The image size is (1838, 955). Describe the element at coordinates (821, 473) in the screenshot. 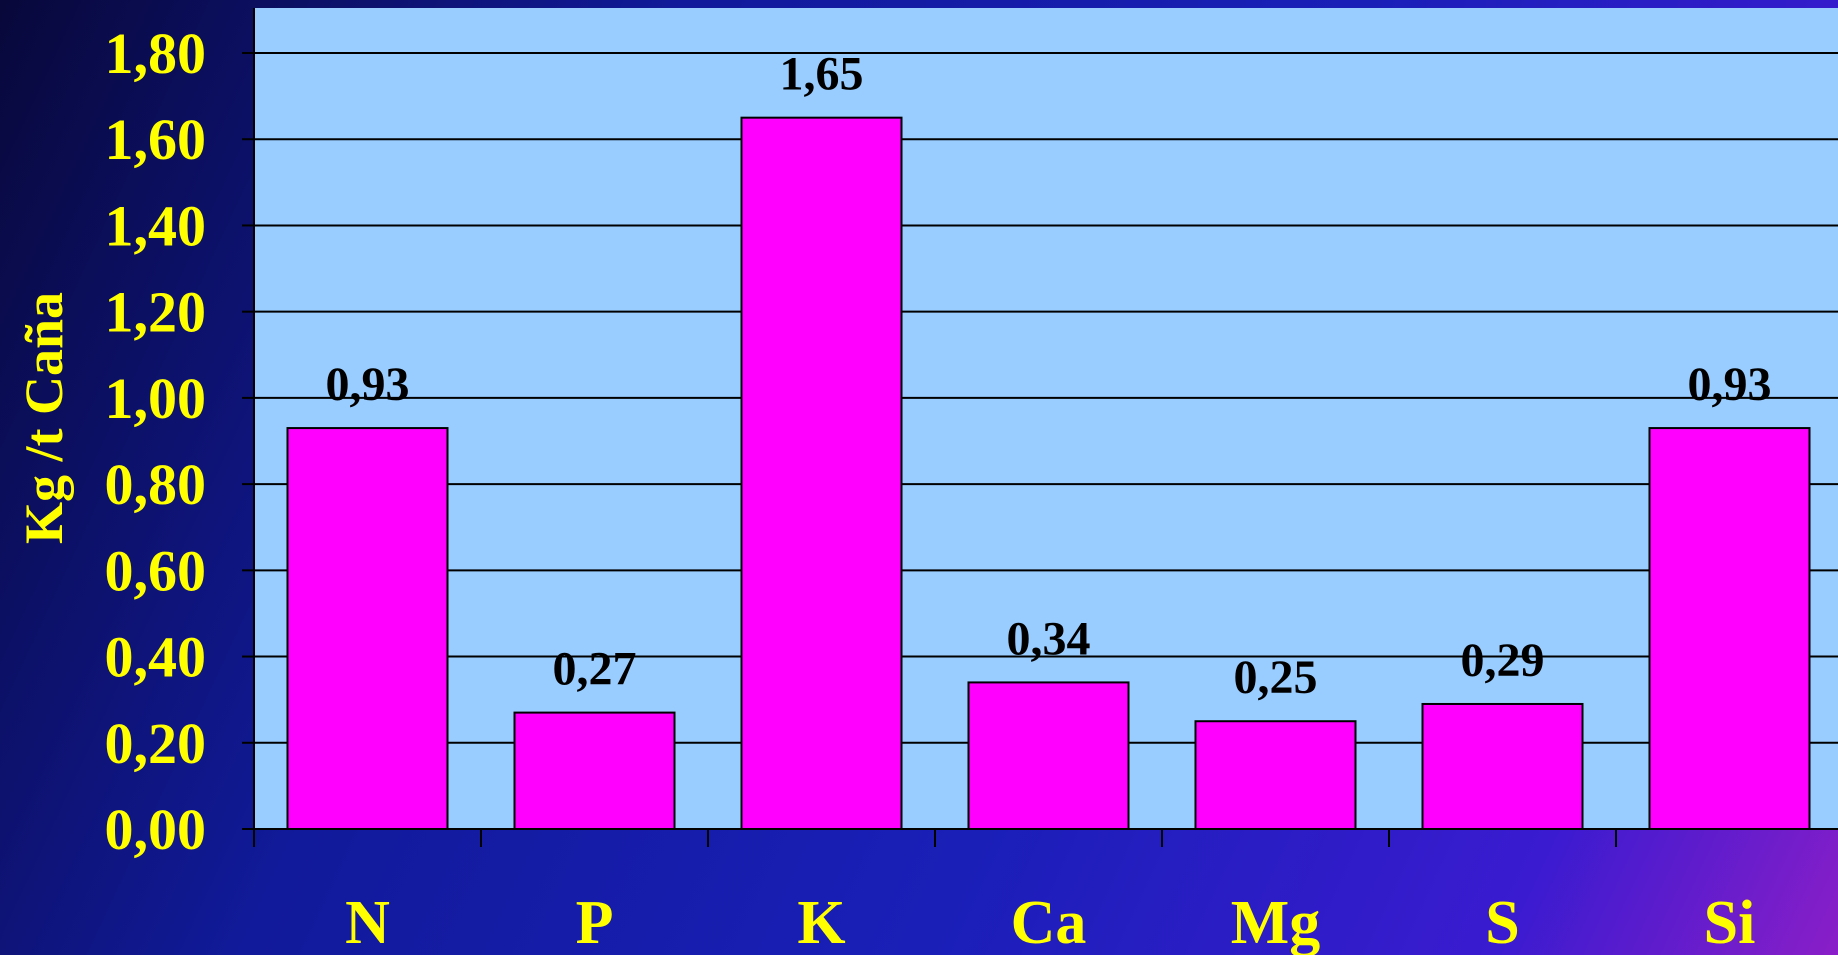

I see `bar-k` at that location.